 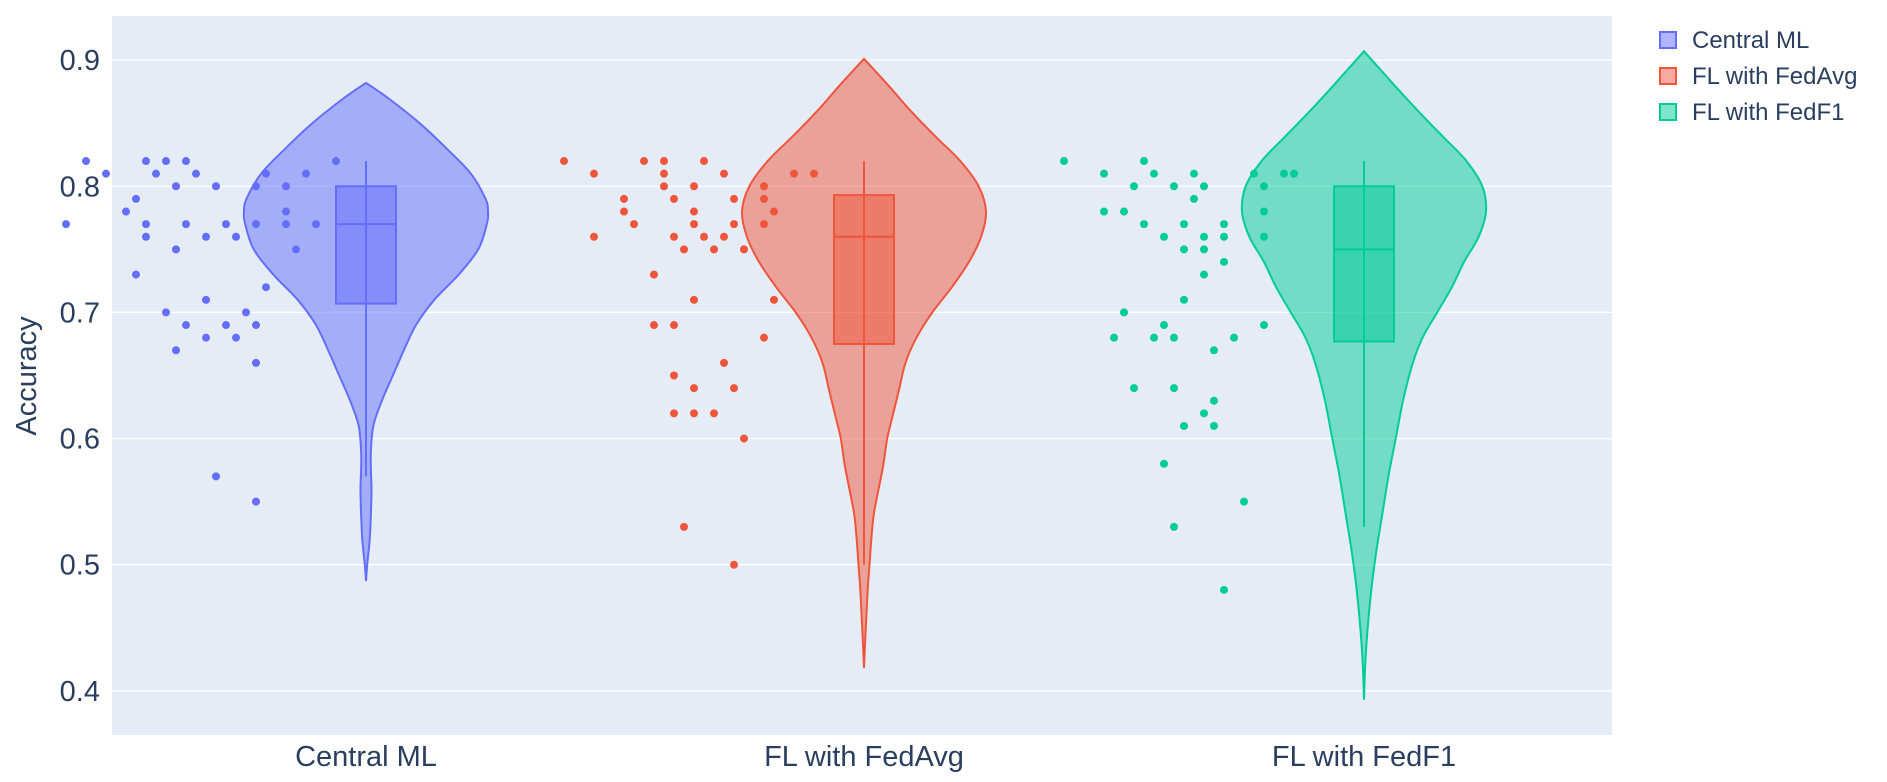 I want to click on y-tick-label: 0.9, so click(x=80, y=61).